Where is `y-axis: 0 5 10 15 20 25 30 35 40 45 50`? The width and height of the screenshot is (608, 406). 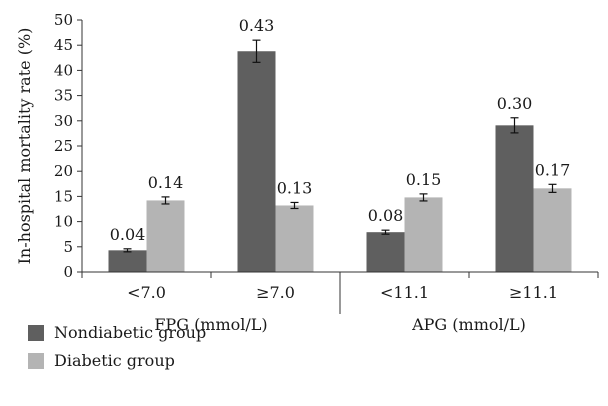
y-axis: 0 5 10 15 20 25 30 35 40 45 50 is located at coordinates (68, 146).